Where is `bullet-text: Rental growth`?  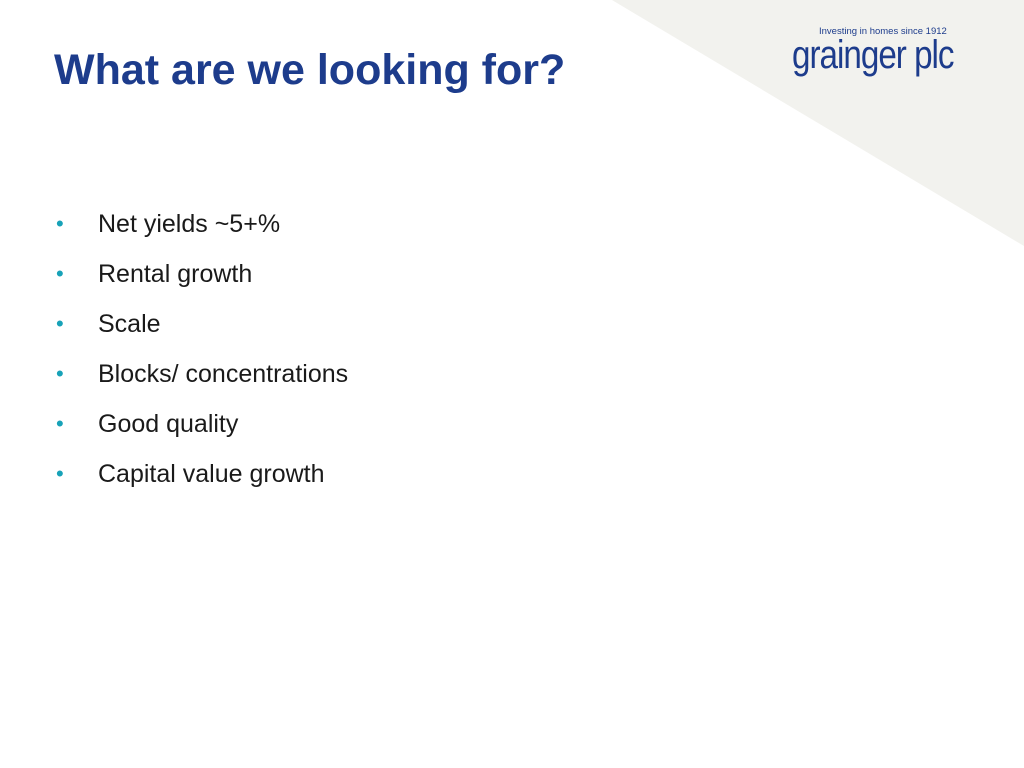
bullet-text: Rental growth is located at coordinates (175, 274).